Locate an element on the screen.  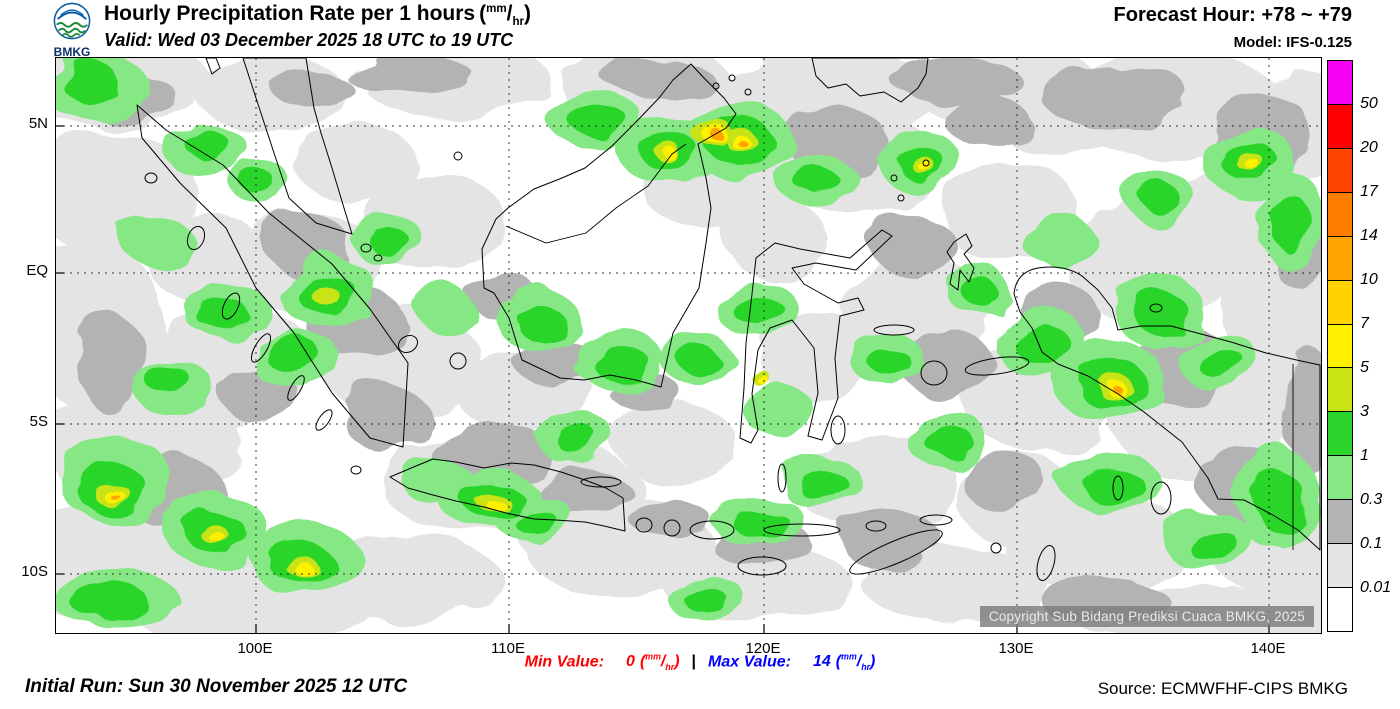
min-value-label: Min Value: is located at coordinates (564, 662).